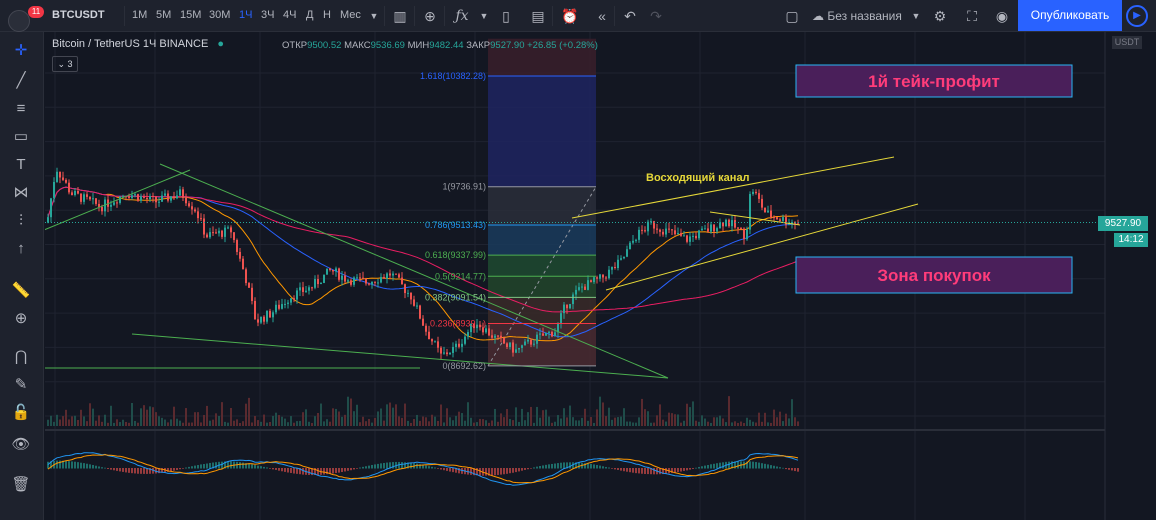 The width and height of the screenshot is (1156, 520). What do you see at coordinates (1070, 15) in the screenshot?
I see `publish-button: Опубликовать` at bounding box center [1070, 15].